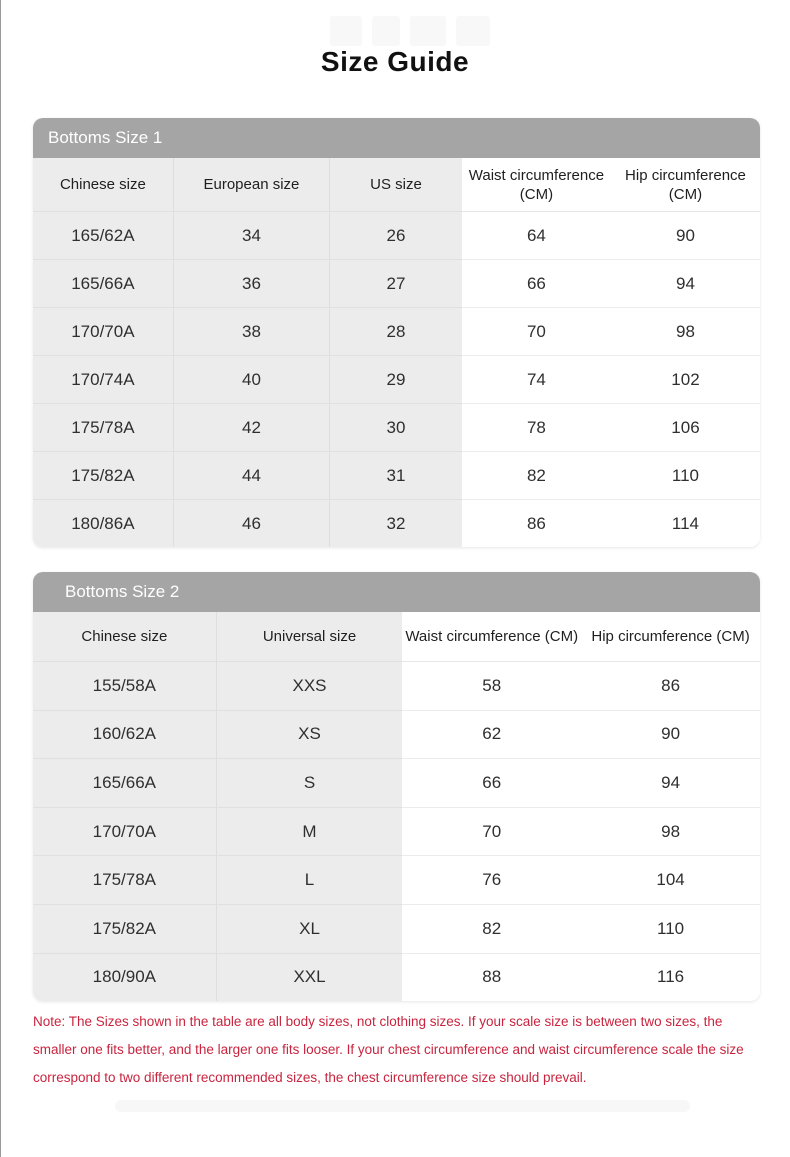 This screenshot has height=1157, width=790. What do you see at coordinates (125, 735) in the screenshot?
I see `table-cell: 160/62A` at bounding box center [125, 735].